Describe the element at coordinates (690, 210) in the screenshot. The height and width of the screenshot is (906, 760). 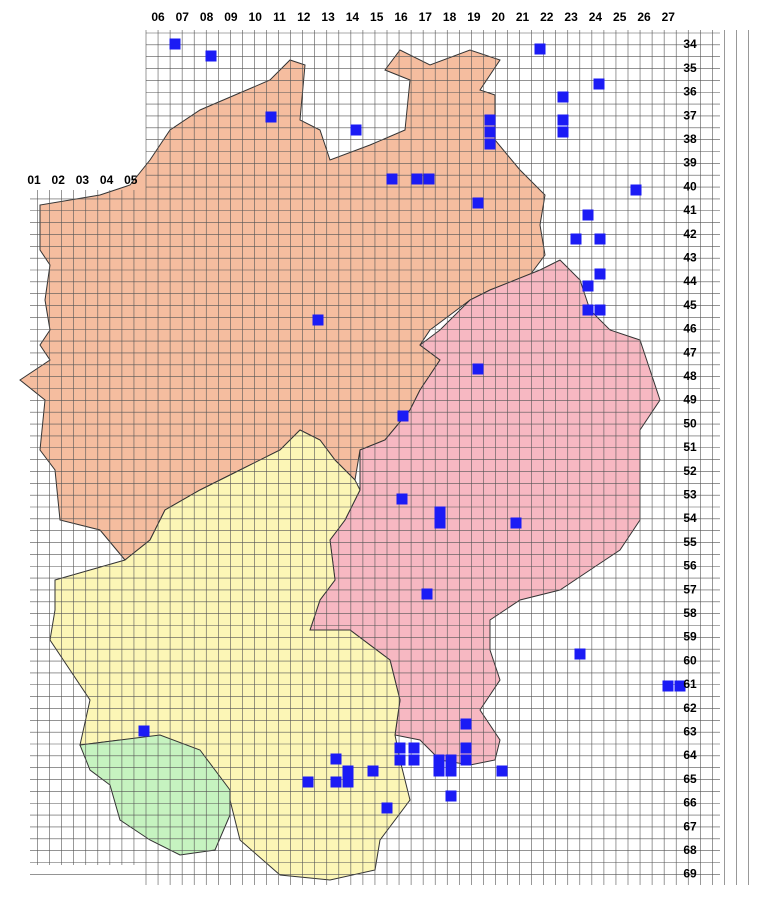
I see `row-label: 41` at that location.